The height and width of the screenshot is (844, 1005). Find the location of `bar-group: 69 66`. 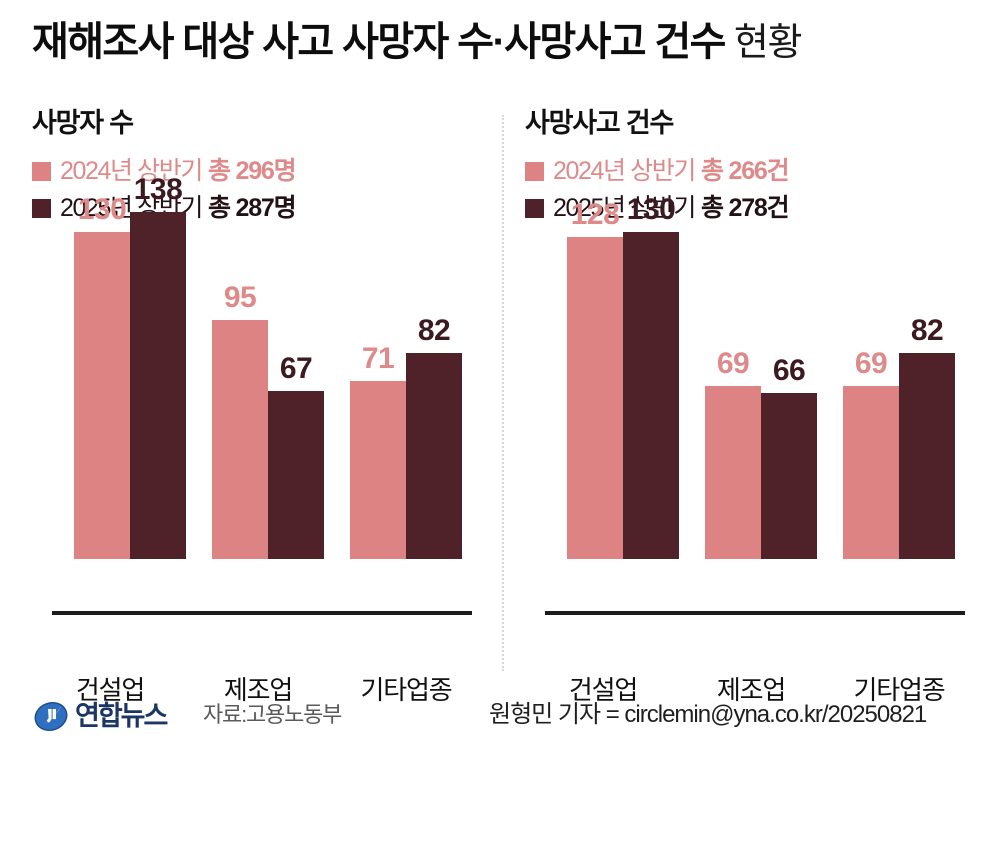

bar-group: 69 66 is located at coordinates (761, 438).